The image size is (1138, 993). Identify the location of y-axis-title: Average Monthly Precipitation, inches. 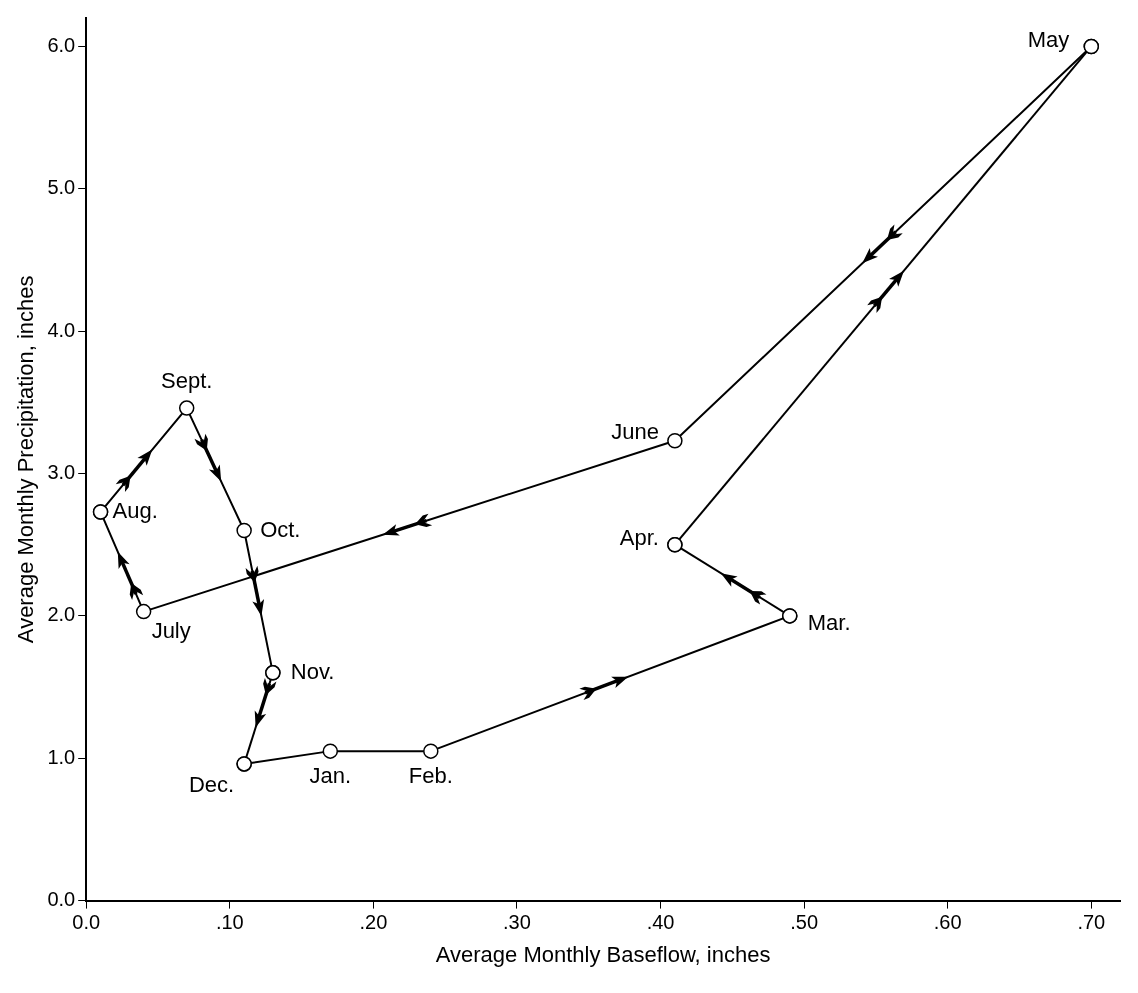
(26, 459).